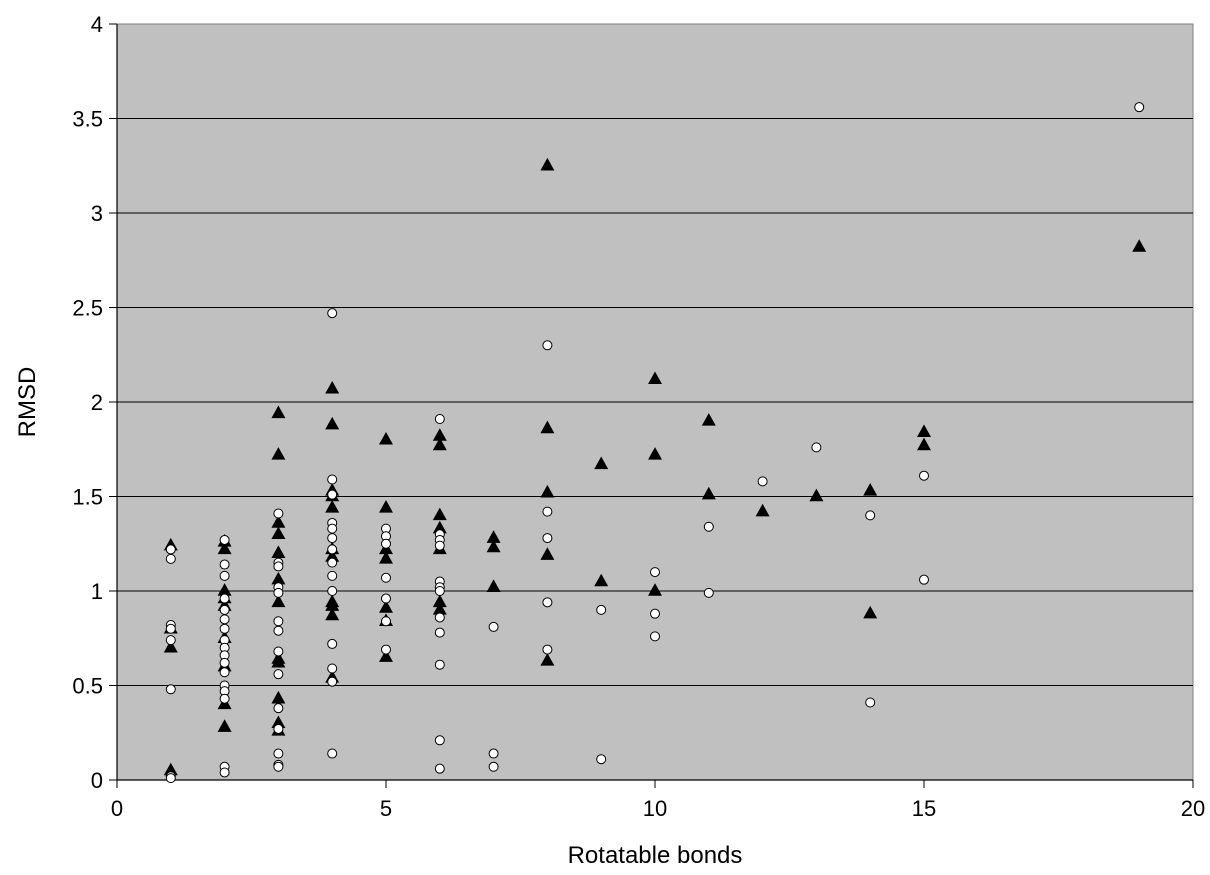  What do you see at coordinates (386, 808) in the screenshot?
I see `x-tick-label: 5` at bounding box center [386, 808].